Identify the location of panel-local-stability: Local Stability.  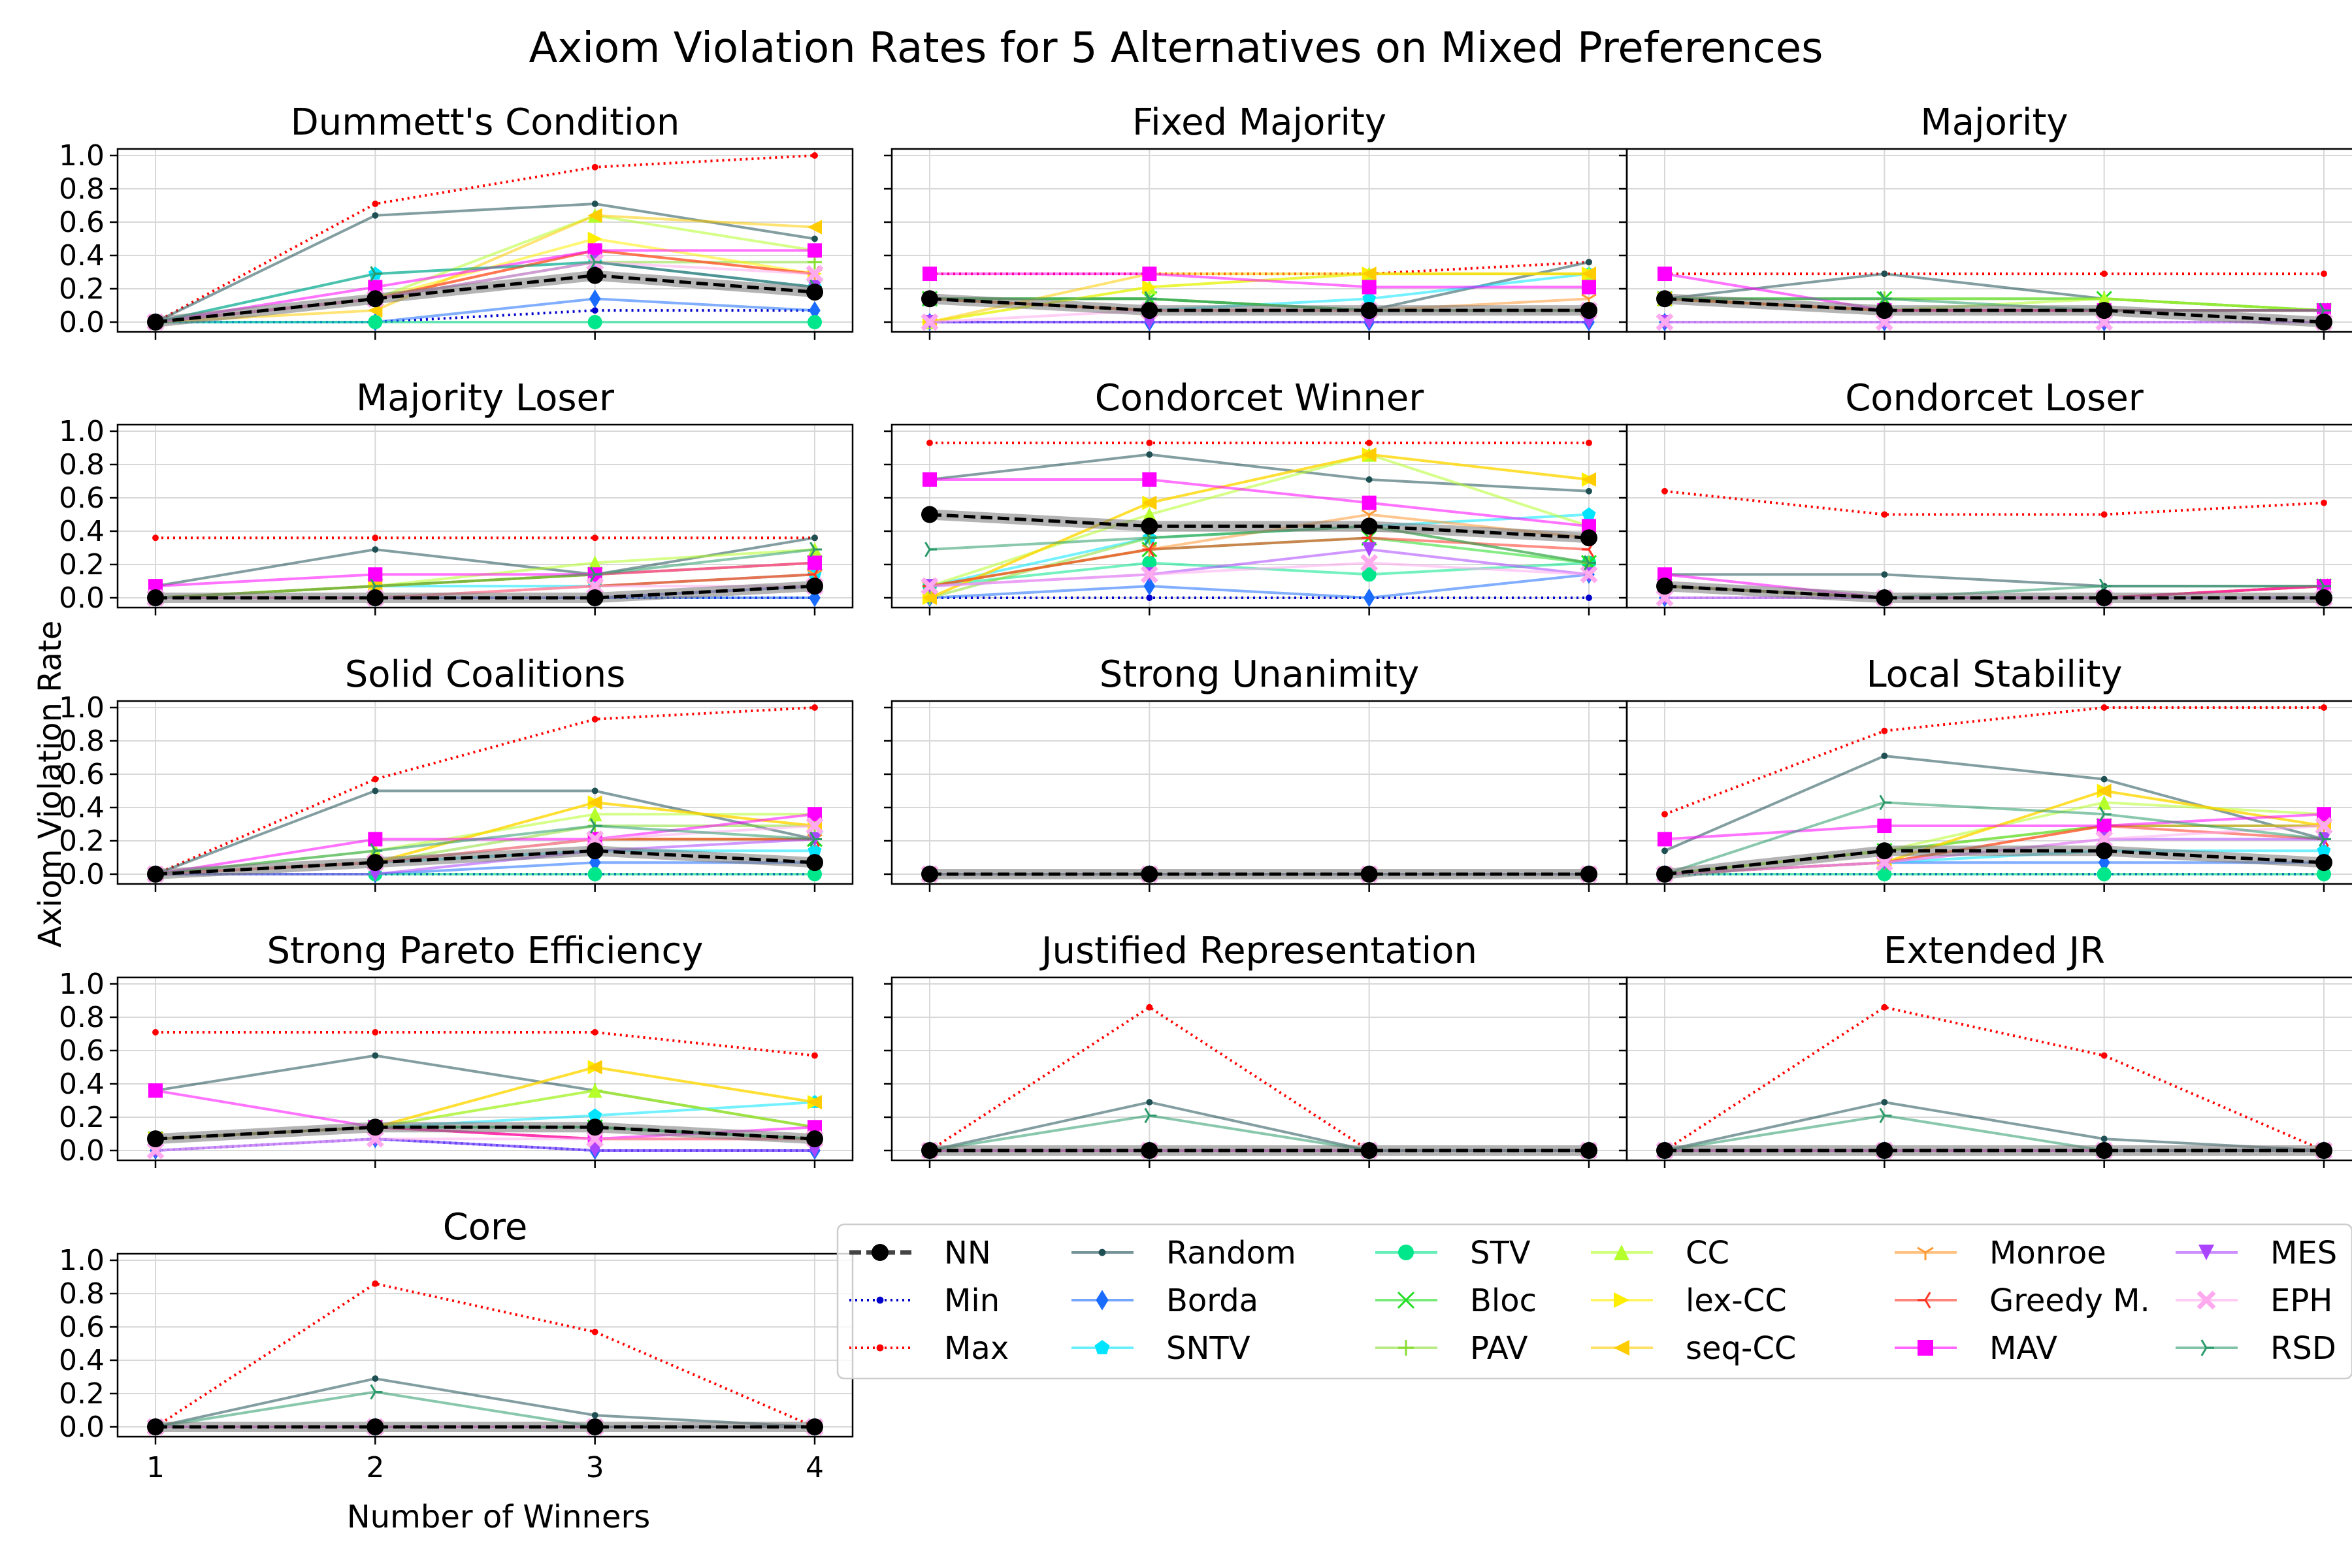
(1985, 772).